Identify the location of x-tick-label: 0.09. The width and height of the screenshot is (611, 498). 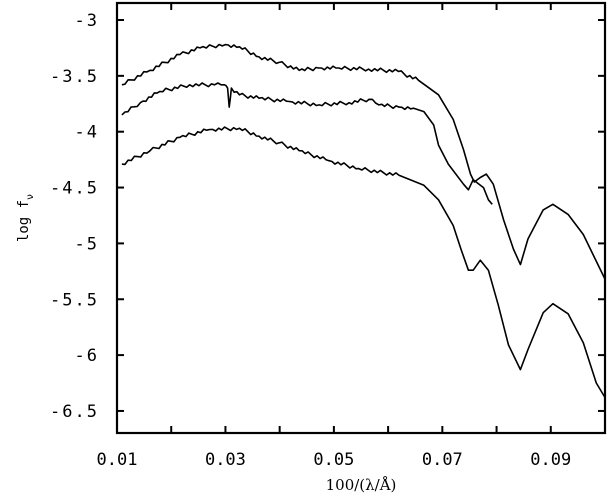
(550, 460).